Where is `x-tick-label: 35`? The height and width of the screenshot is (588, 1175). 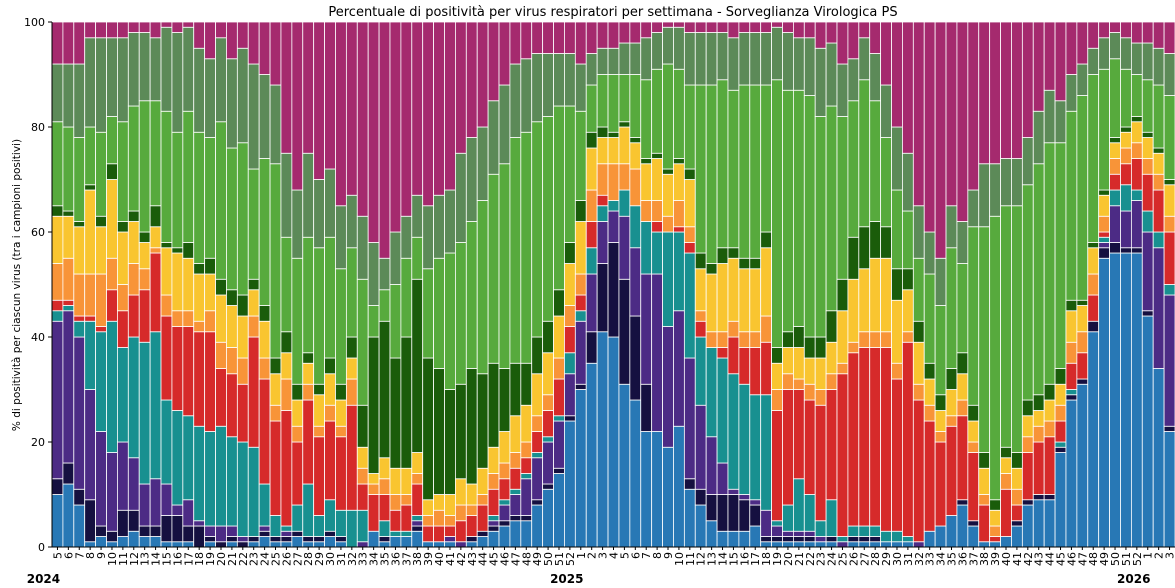
x-tick-label: 35 is located at coordinates (951, 559).